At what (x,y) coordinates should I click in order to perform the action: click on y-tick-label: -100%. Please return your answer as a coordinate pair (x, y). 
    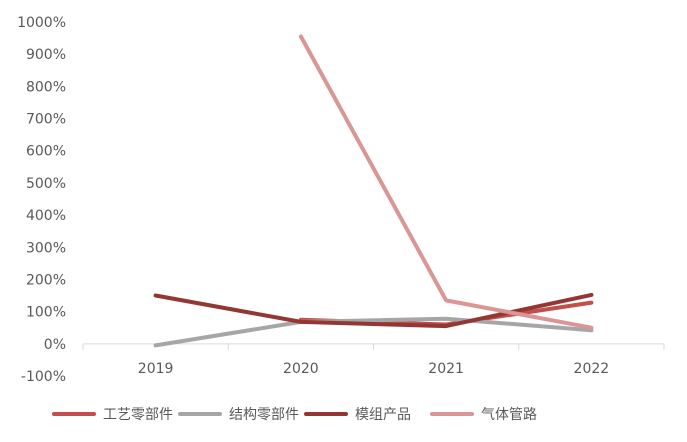
    Looking at the image, I should click on (43, 377).